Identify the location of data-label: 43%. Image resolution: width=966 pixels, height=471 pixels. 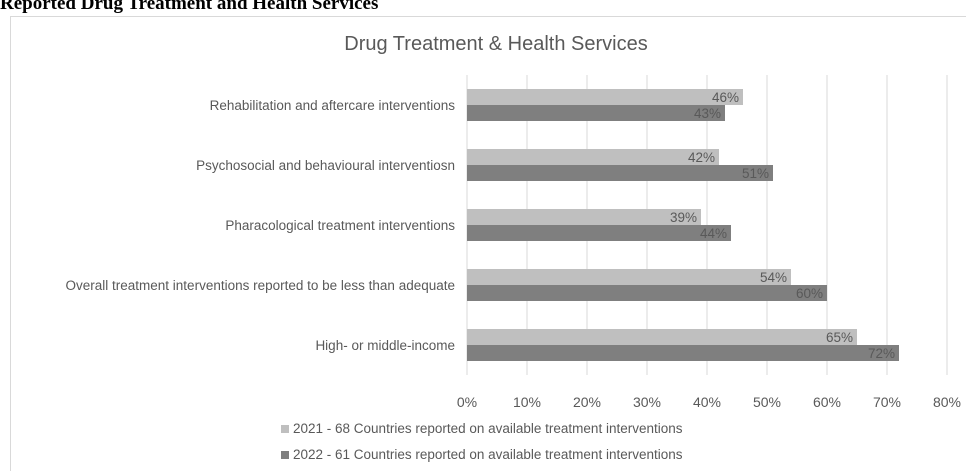
(707, 113).